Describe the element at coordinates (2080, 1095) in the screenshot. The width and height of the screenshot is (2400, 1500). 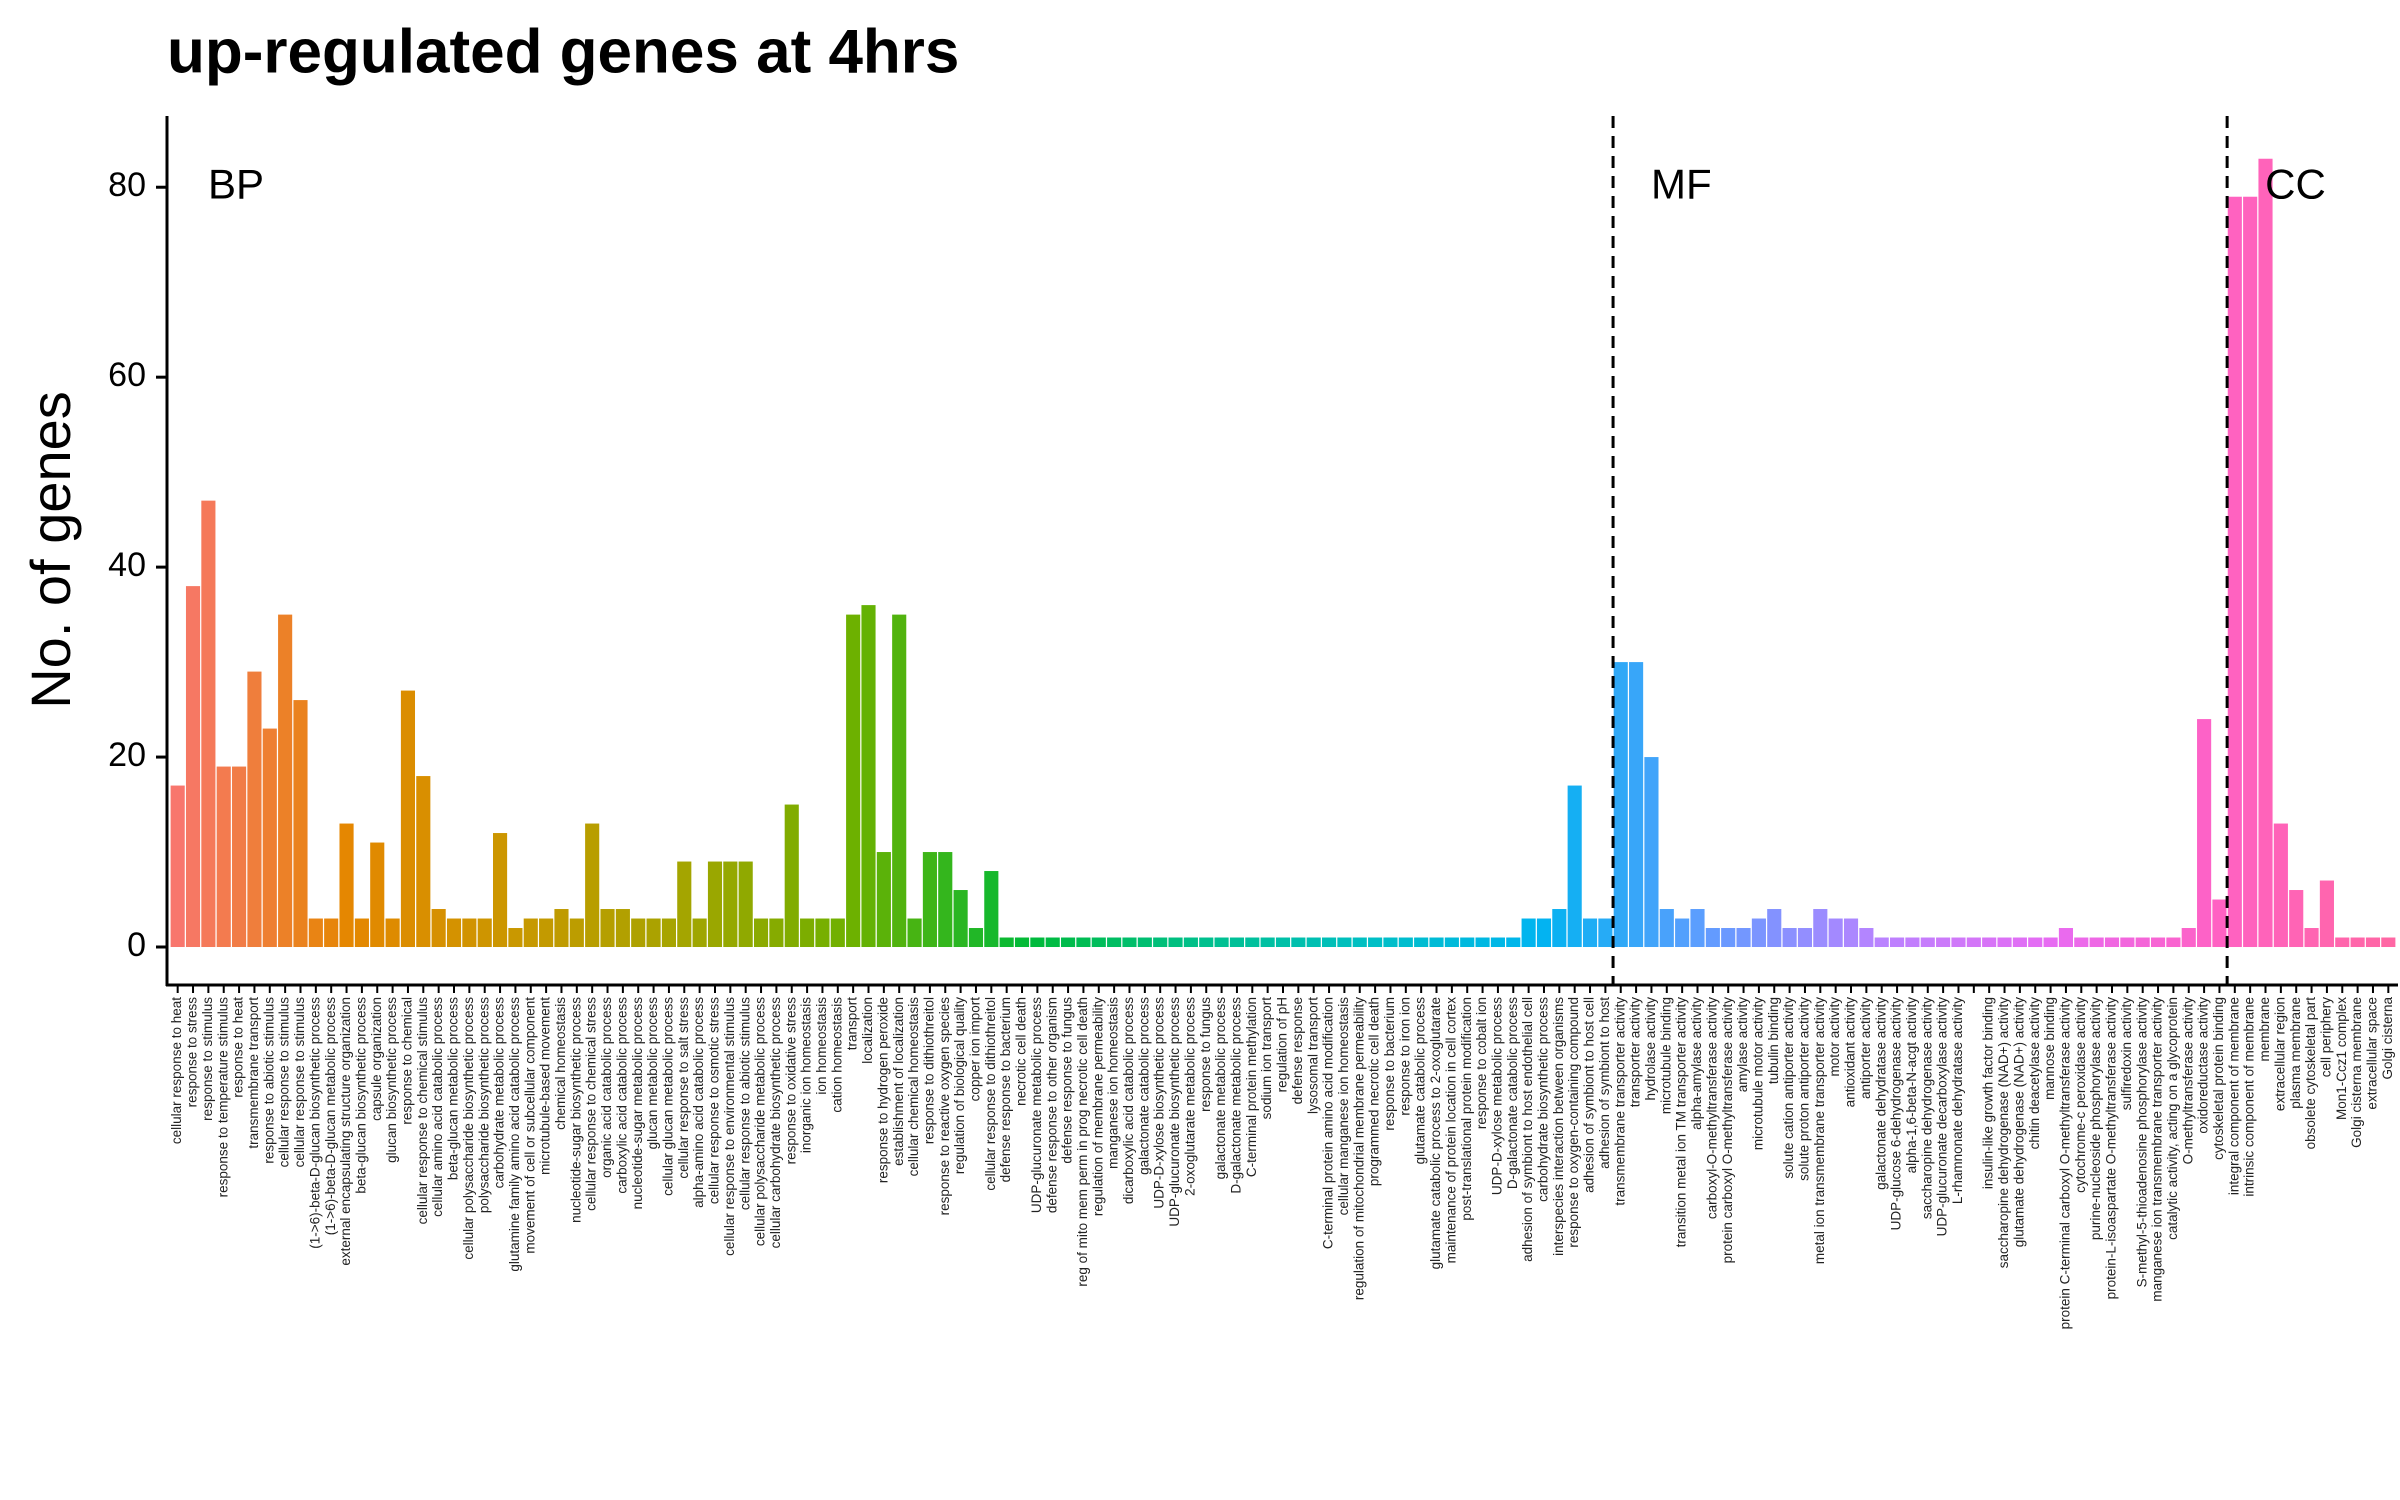
I see `x-tick-label: cytochrome-c peroxidase activity` at that location.